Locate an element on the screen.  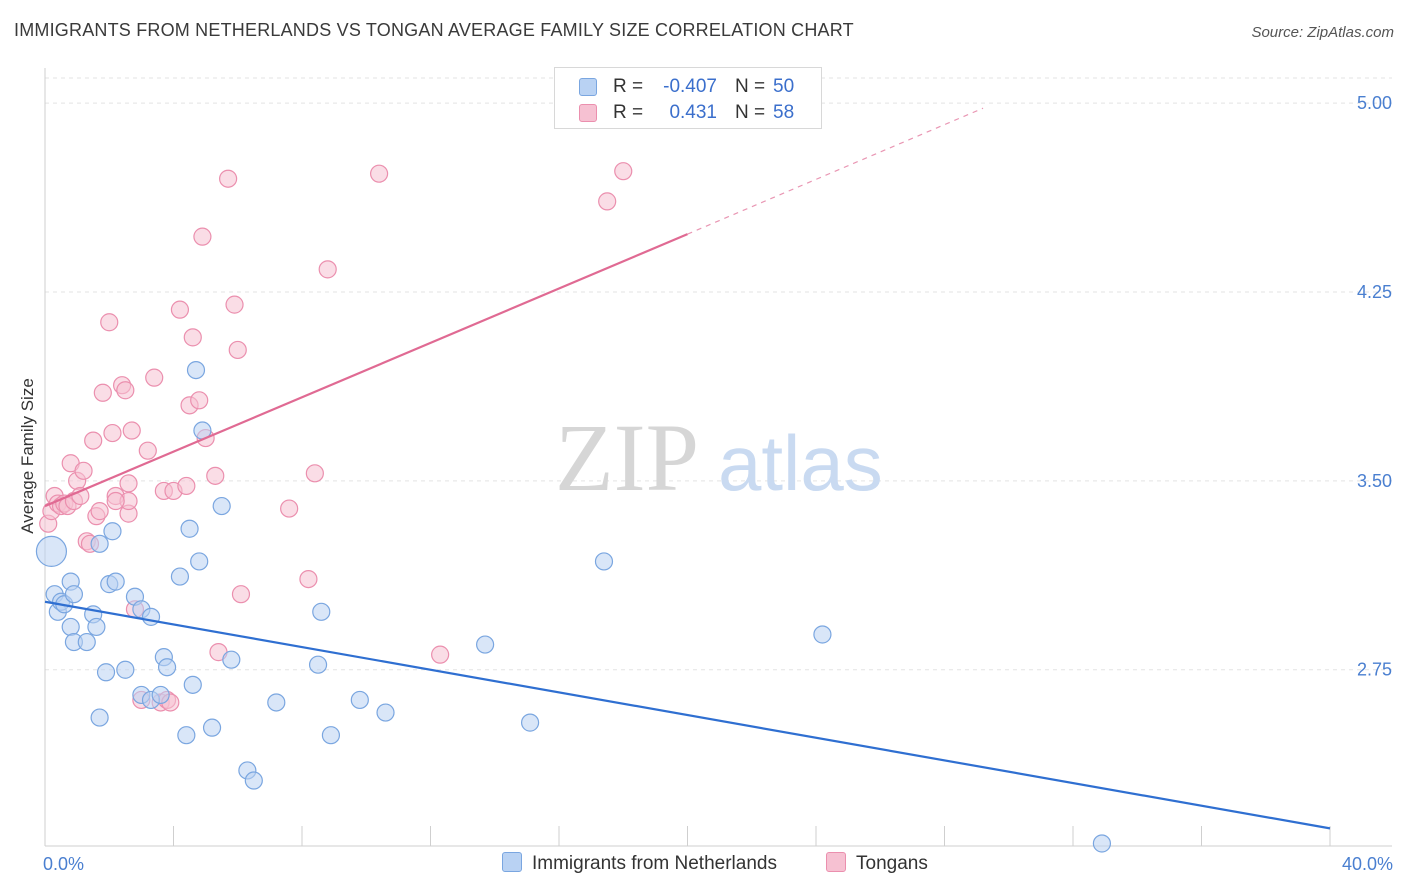
r-value: -0.407 is located at coordinates (690, 86).